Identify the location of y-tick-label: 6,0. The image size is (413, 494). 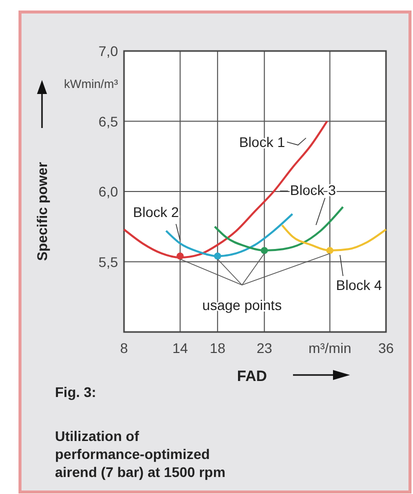
(108, 192).